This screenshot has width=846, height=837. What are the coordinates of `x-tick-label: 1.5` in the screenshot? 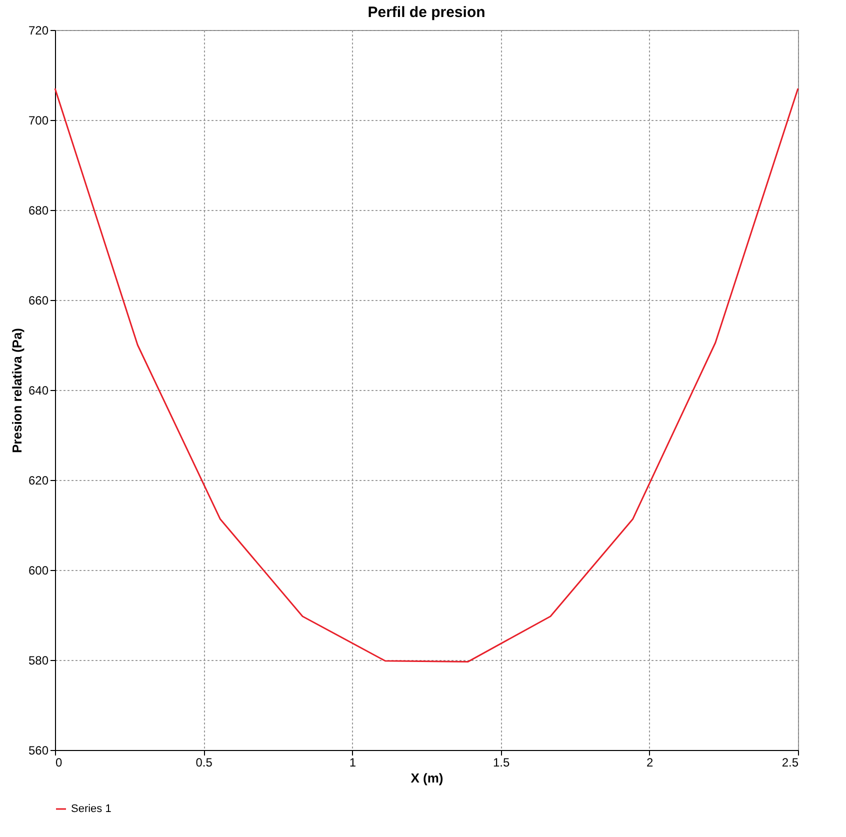 It's located at (501, 763).